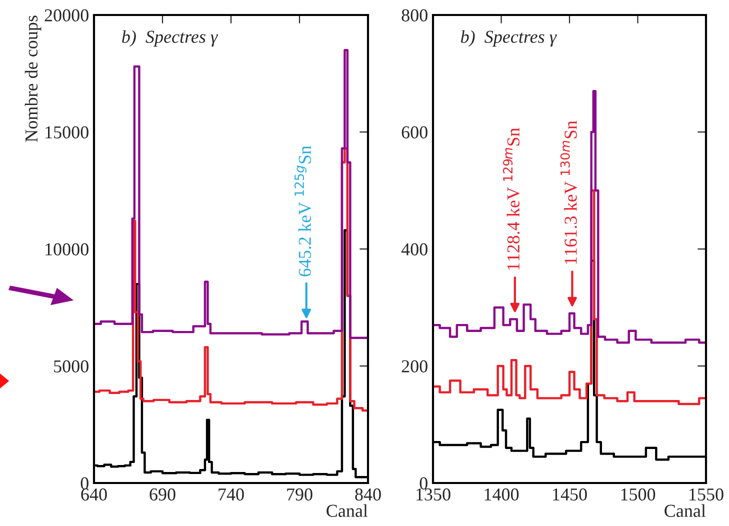 This screenshot has width=729, height=526. Describe the element at coordinates (67, 132) in the screenshot. I see `y-tick-label: 15000` at that location.